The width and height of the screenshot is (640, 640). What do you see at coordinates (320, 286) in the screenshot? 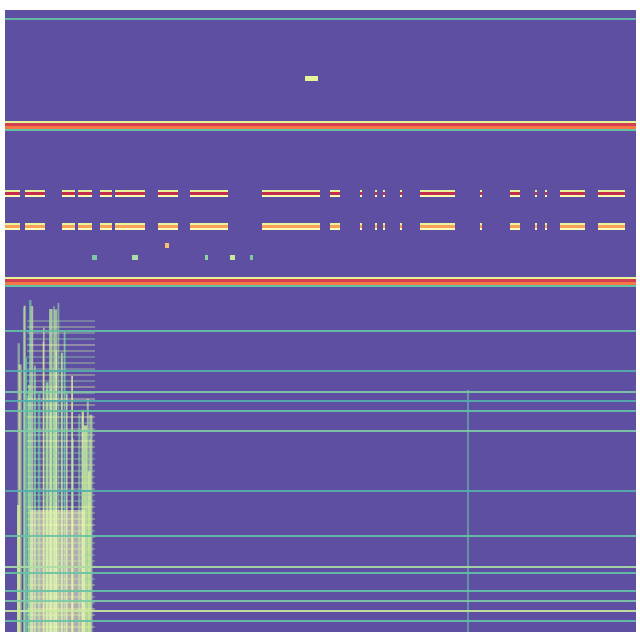
I see `band-bottom` at bounding box center [320, 286].